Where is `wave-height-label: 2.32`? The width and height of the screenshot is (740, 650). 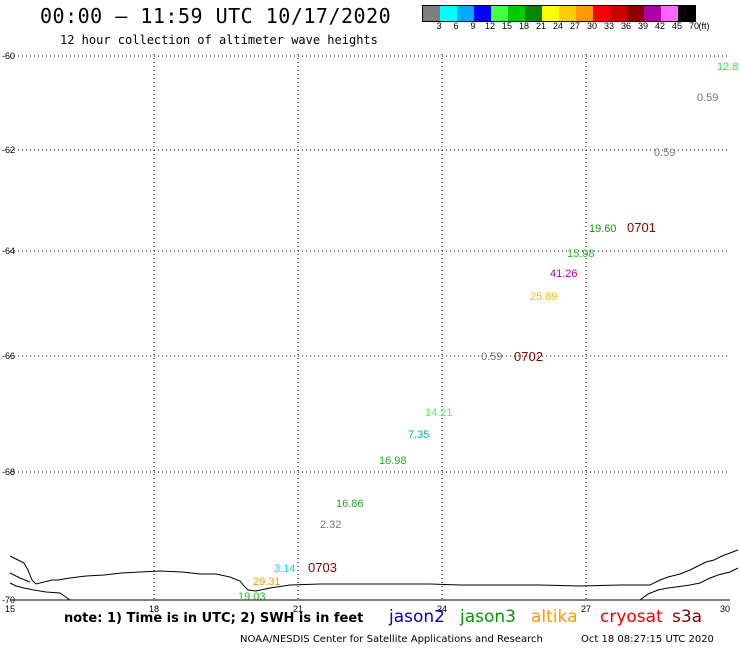 wave-height-label: 2.32 is located at coordinates (330, 525).